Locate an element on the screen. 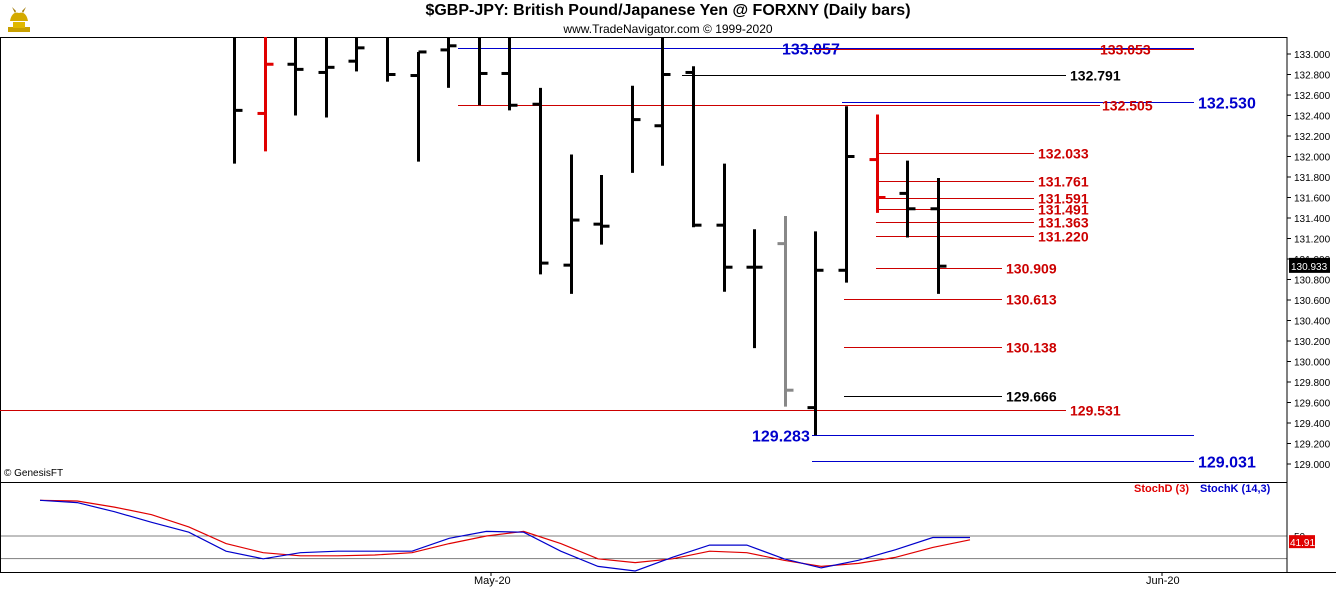  y-tick-label: 131.400 is located at coordinates (1312, 219).